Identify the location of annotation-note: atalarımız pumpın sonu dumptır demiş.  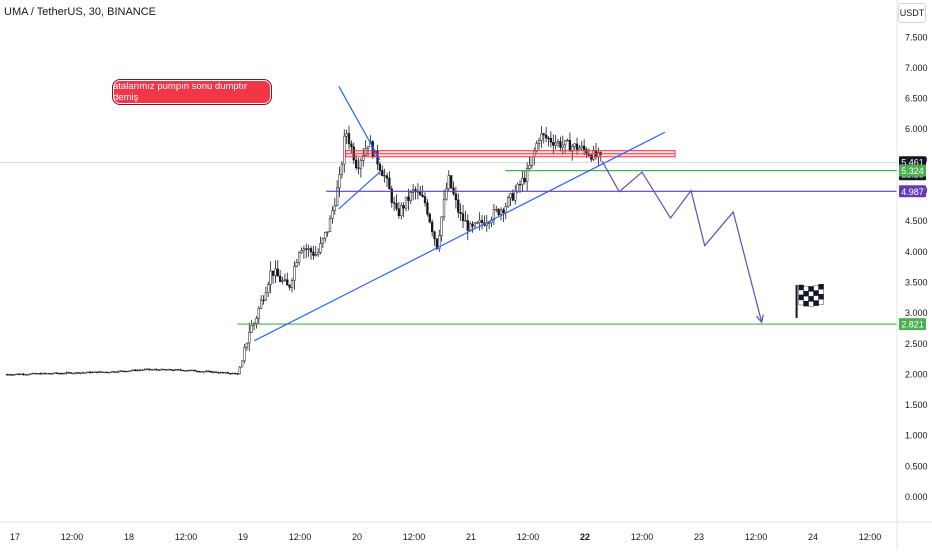
(192, 92).